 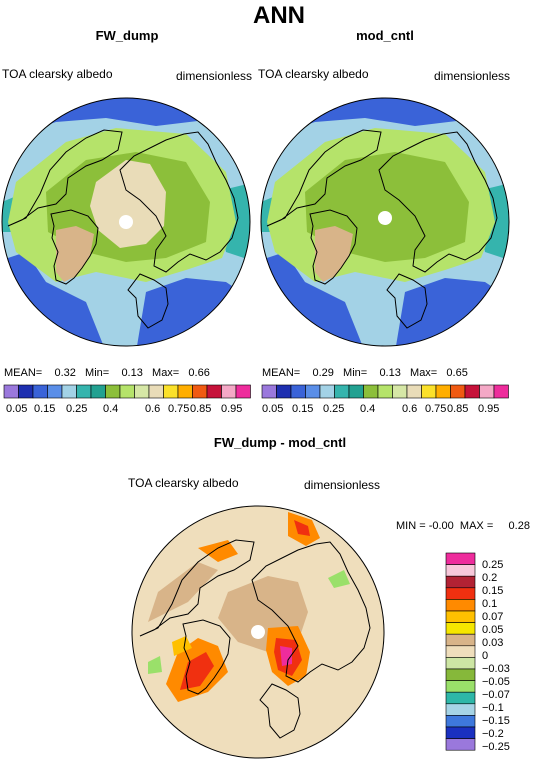 I want to click on map-border, so click(x=385, y=222).